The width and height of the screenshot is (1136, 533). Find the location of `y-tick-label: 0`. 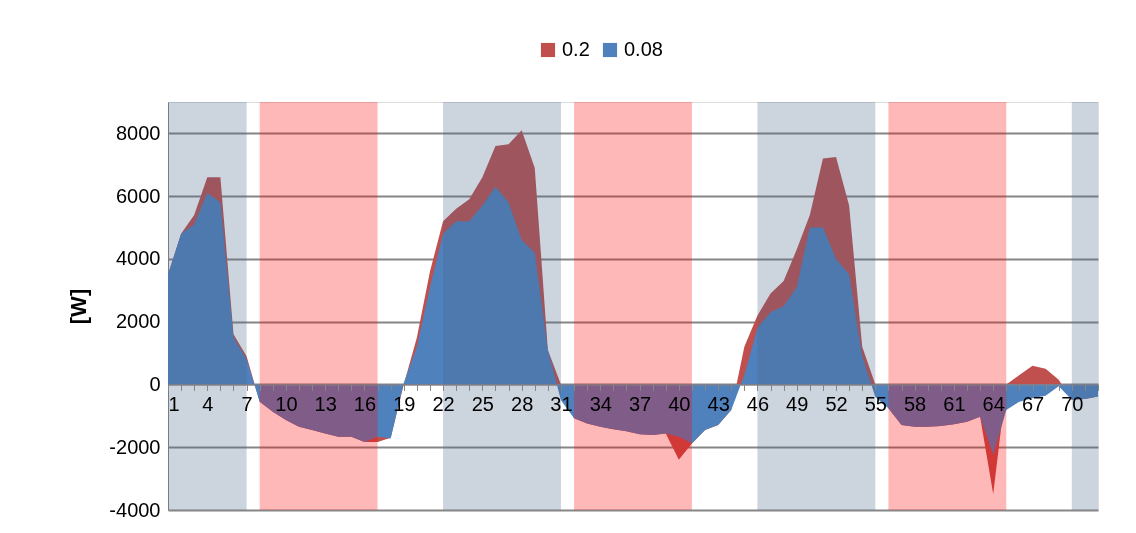

y-tick-label: 0 is located at coordinates (155, 383).